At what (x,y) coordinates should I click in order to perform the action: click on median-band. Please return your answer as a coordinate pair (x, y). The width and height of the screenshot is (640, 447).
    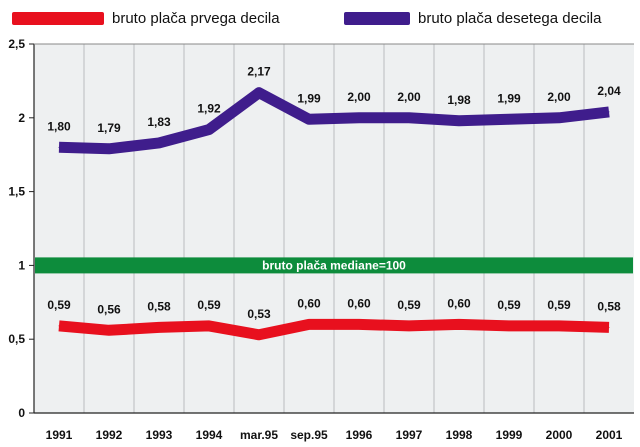
    Looking at the image, I should click on (334, 265).